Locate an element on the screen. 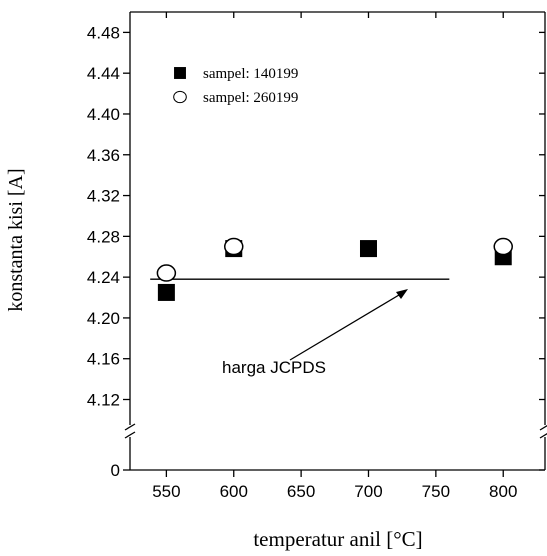 This screenshot has width=547, height=556. y-tick-label: 4.40 is located at coordinates (103, 114).